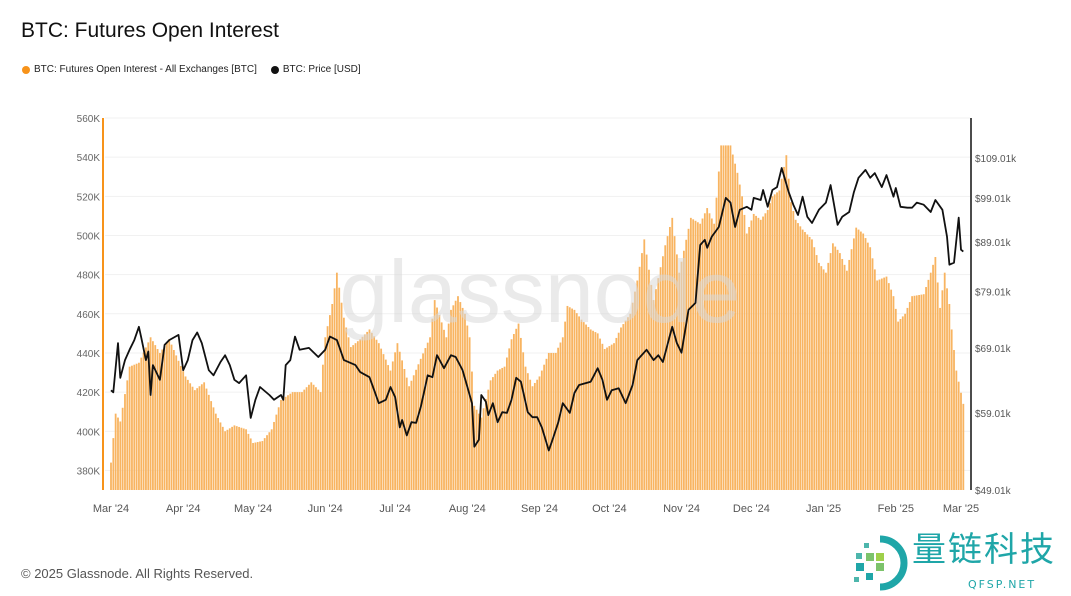 The height and width of the screenshot is (596, 1071). I want to click on left-axis-ticks: 380K 400K 420K 440K 460K 480K 500K 520K 540K 560K, so click(89, 295).